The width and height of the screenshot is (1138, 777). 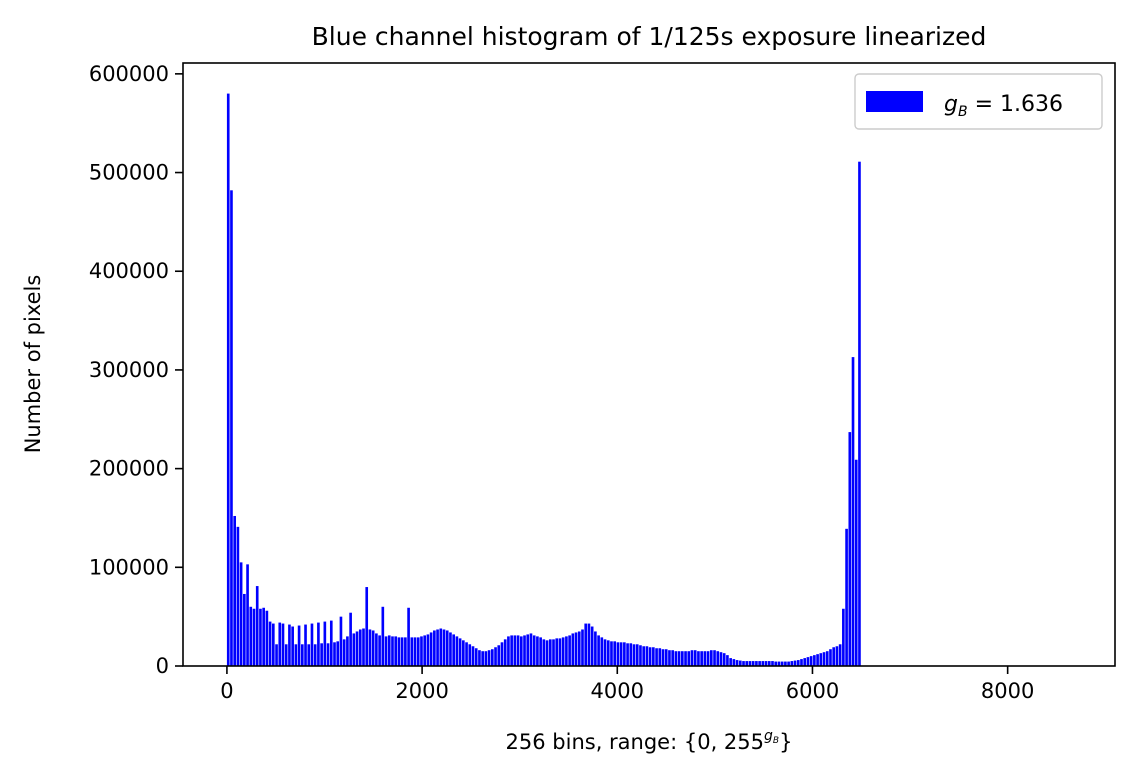 I want to click on legend-box, so click(x=978, y=101).